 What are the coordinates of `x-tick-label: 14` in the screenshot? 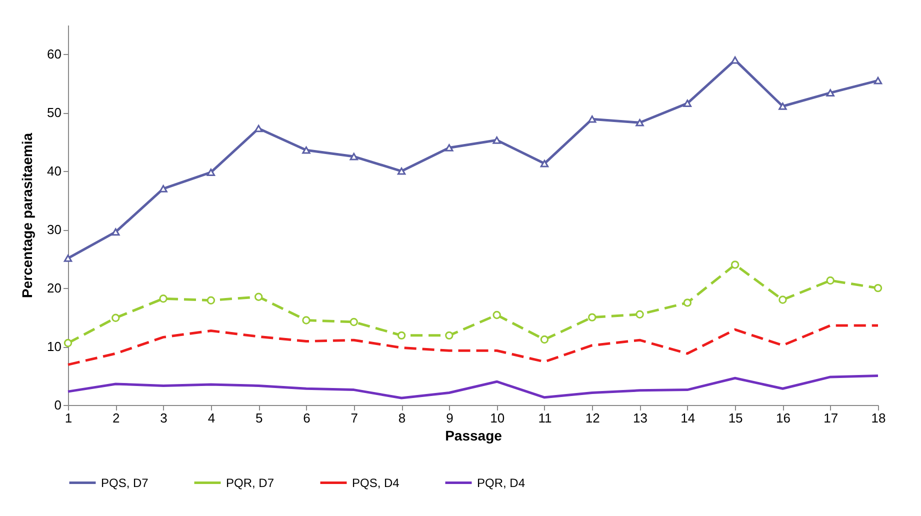 It's located at (688, 418).